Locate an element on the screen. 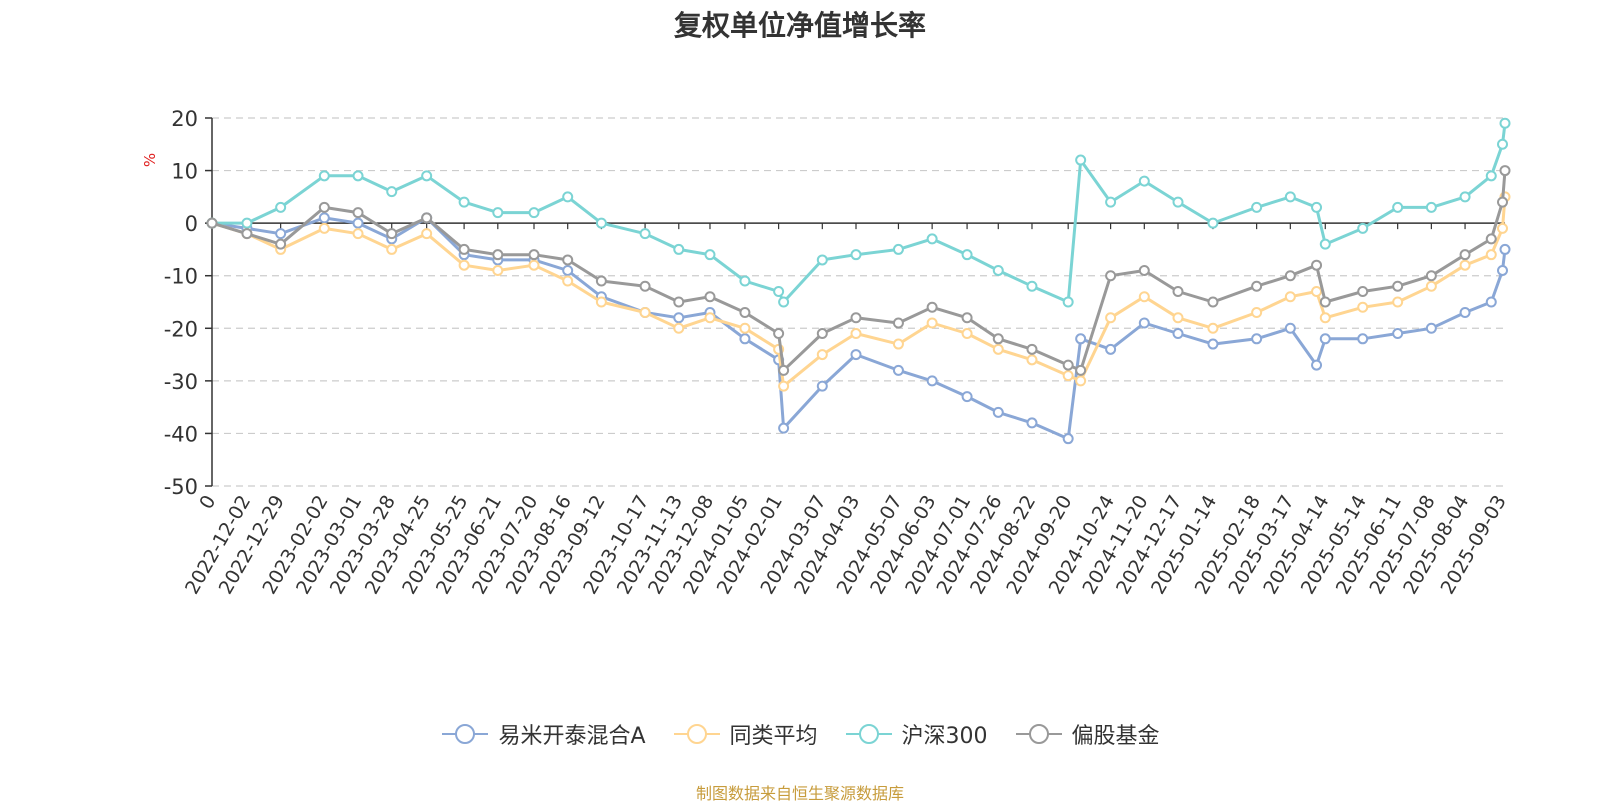 This screenshot has width=1600, height=804. legend-item-0: 易米开泰混合A is located at coordinates (543, 734).